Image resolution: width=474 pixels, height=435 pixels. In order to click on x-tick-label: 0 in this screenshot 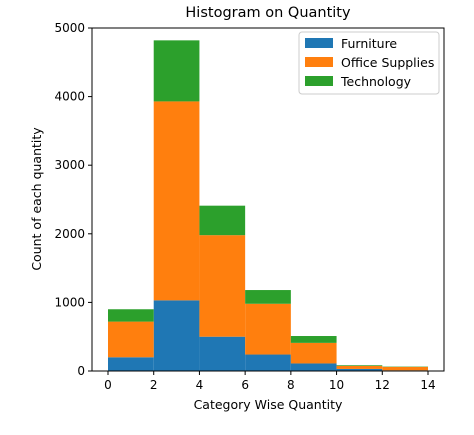, I will do `click(108, 385)`.